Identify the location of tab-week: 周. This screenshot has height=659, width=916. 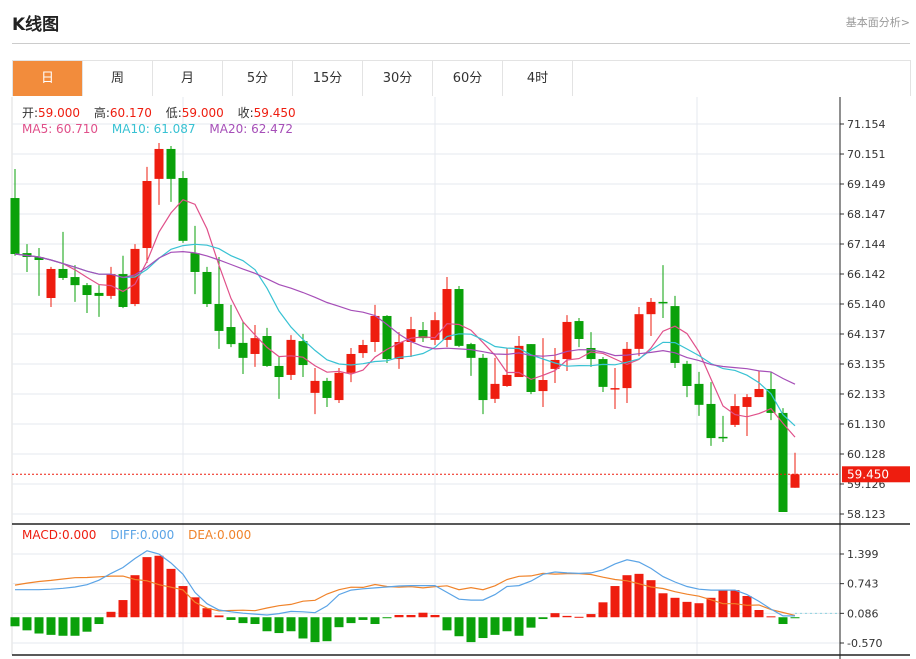
(118, 78).